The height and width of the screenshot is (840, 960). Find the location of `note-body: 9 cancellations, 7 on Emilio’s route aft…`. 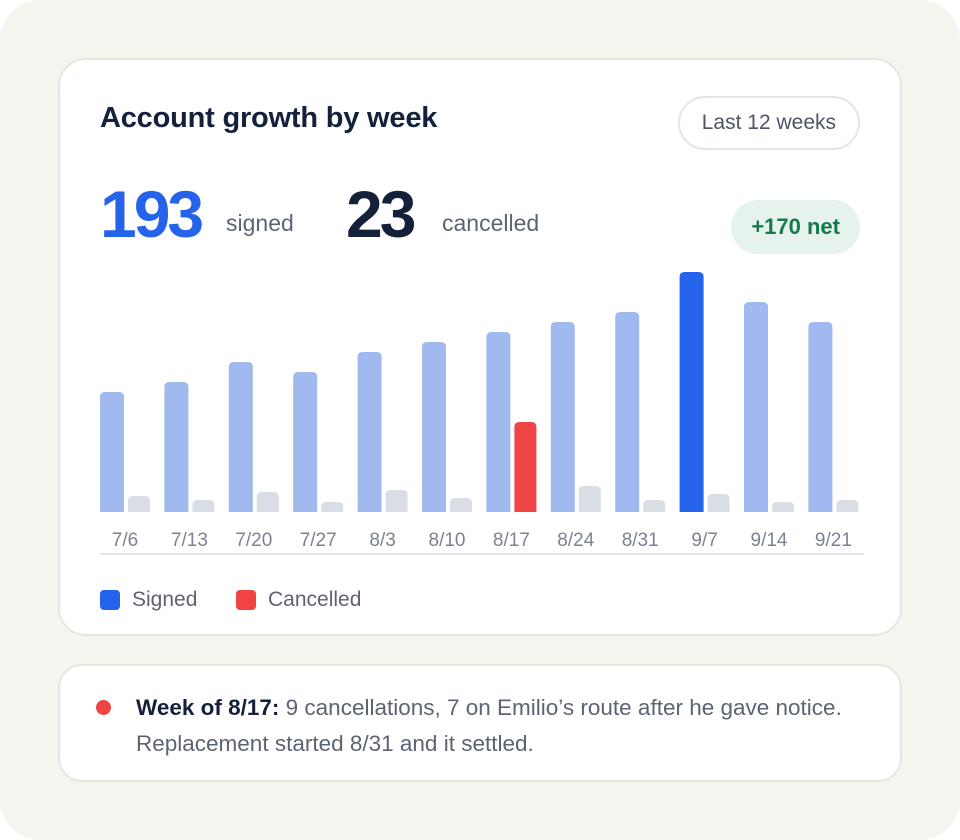

note-body: 9 cancellations, 7 on Emilio’s route aft… is located at coordinates (489, 725).